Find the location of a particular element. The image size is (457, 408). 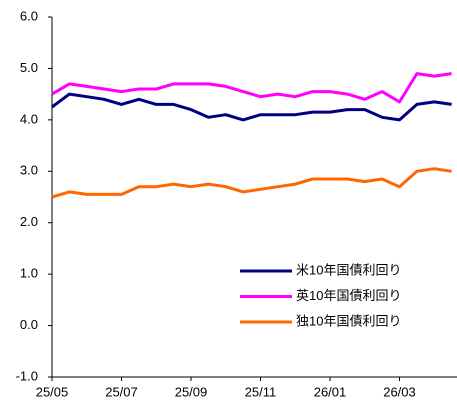

x-tick-label: 25/05 is located at coordinates (52, 391).